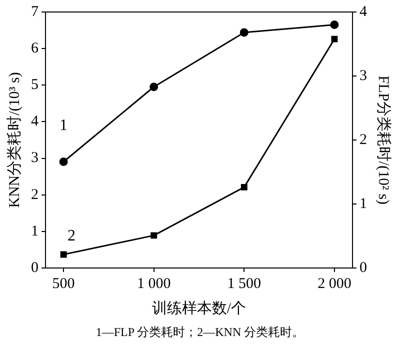 The height and width of the screenshot is (346, 400). Describe the element at coordinates (363, 76) in the screenshot. I see `y2-tick-label: 3` at that location.